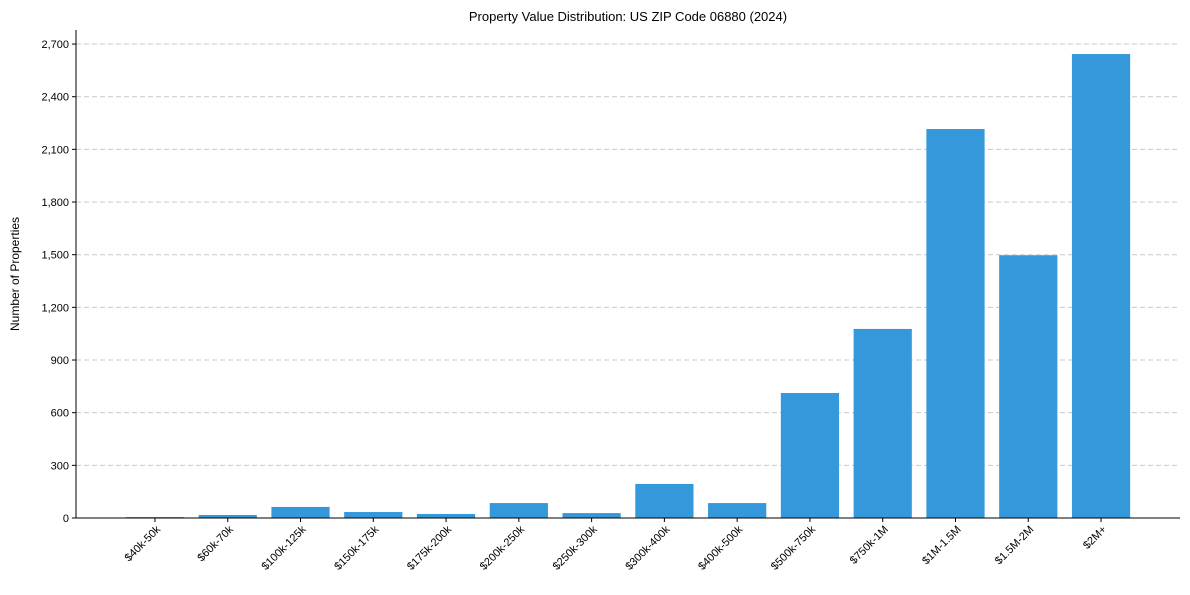 The width and height of the screenshot is (1190, 595). Describe the element at coordinates (575, 547) in the screenshot. I see `x-tick-label: $250k-300k` at that location.